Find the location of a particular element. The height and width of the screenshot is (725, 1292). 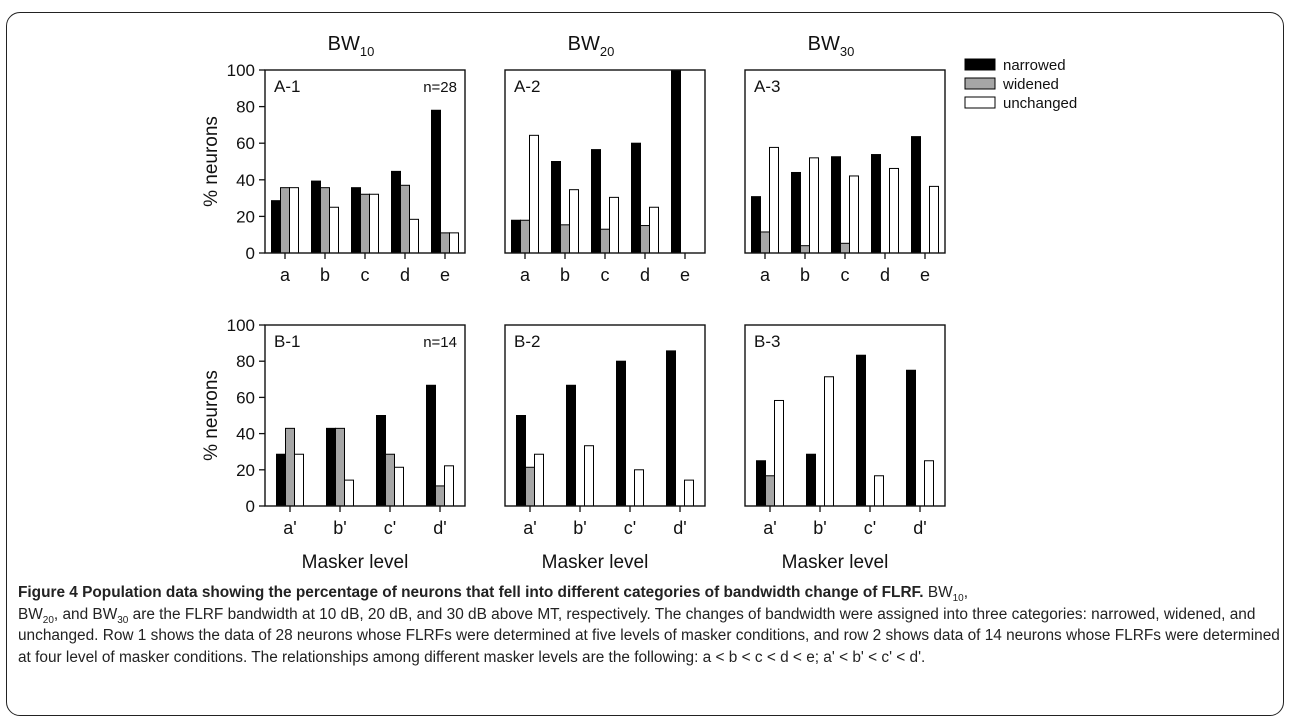

x-tick-label: e is located at coordinates (445, 275).